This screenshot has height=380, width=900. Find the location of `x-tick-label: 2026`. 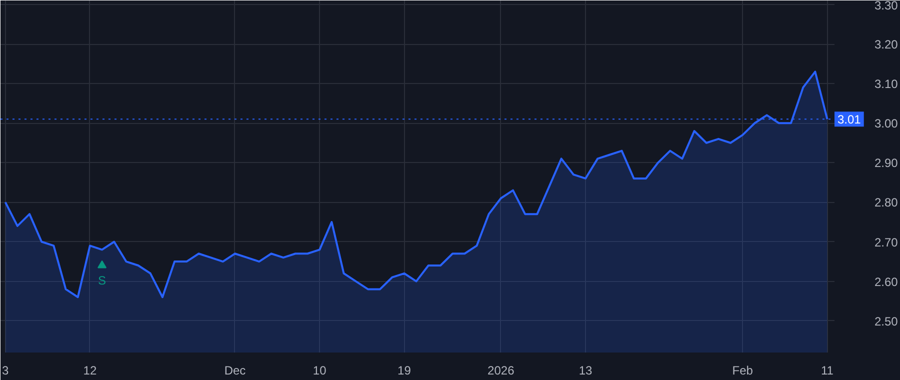

x-tick-label: 2026 is located at coordinates (501, 371).